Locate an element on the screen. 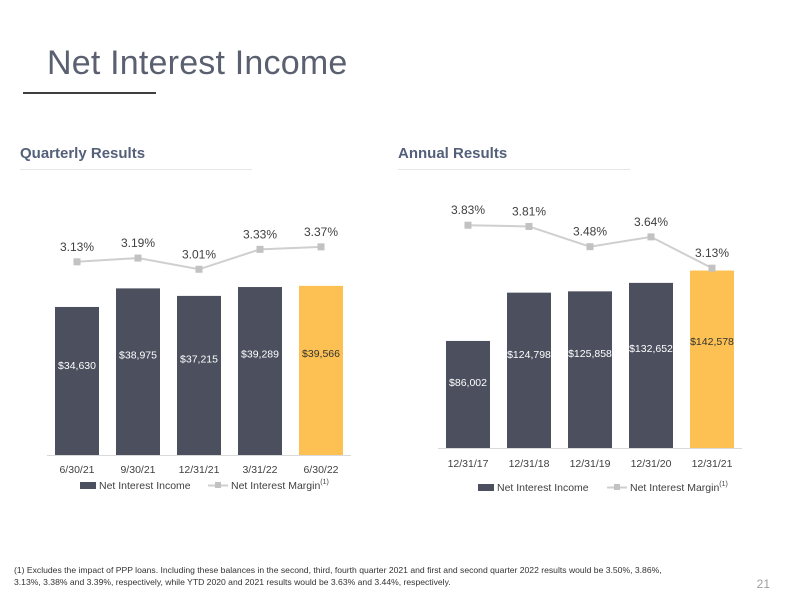 The width and height of the screenshot is (792, 612). chart0-bar-label-3: $39,289 is located at coordinates (260, 355).